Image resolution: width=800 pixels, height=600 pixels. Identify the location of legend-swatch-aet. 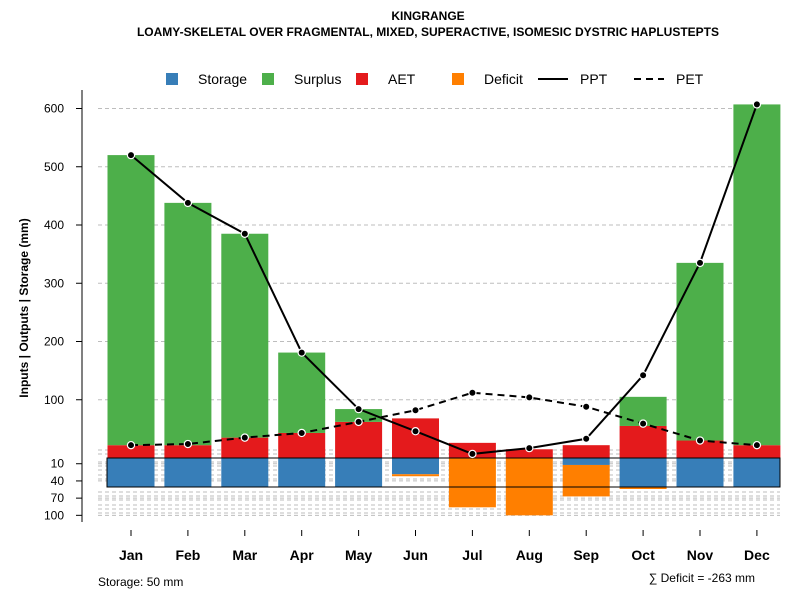
(362, 79).